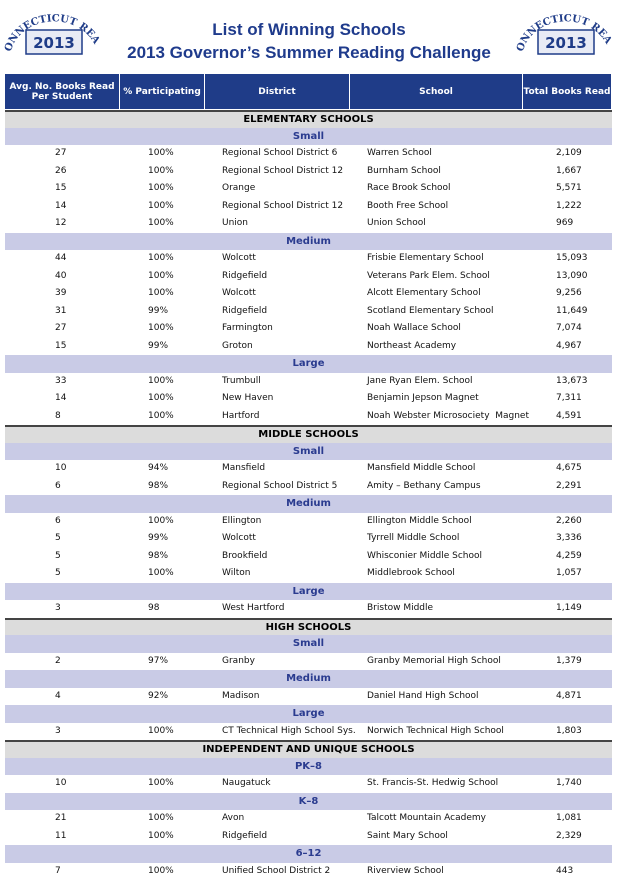 This screenshot has width=618, height=884. What do you see at coordinates (61, 188) in the screenshot?
I see `table-cell: 15` at bounding box center [61, 188].